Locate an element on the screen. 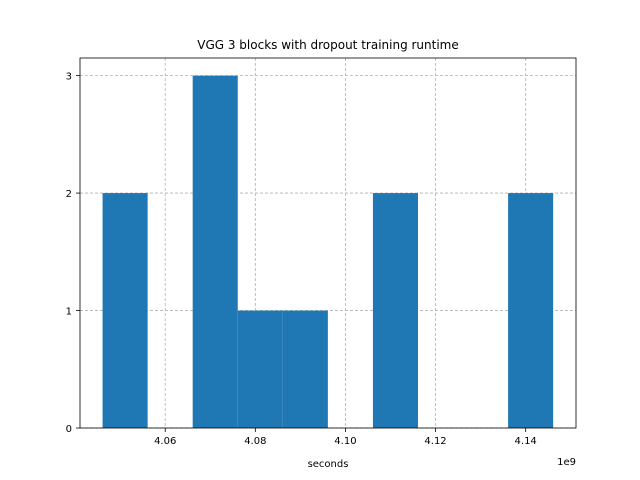  x-tick-label: 4.10 is located at coordinates (345, 441).